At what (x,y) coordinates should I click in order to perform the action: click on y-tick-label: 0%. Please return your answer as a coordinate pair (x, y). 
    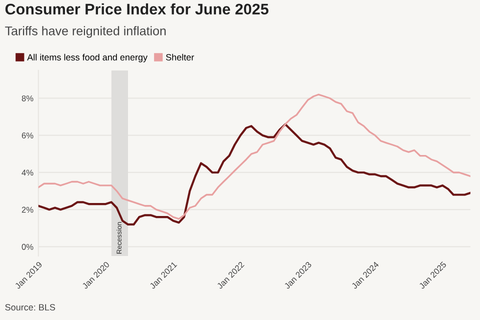
    Looking at the image, I should click on (28, 247).